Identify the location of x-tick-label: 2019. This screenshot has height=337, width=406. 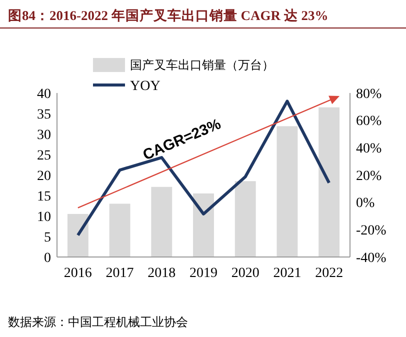
(204, 273).